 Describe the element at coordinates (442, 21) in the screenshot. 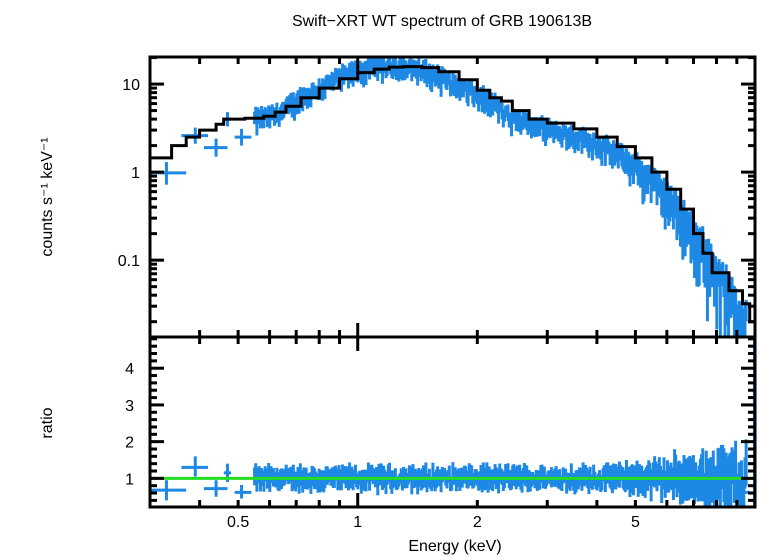

I see `chart-title: Swift−XRT WT spectrum of GRB 190613B` at that location.